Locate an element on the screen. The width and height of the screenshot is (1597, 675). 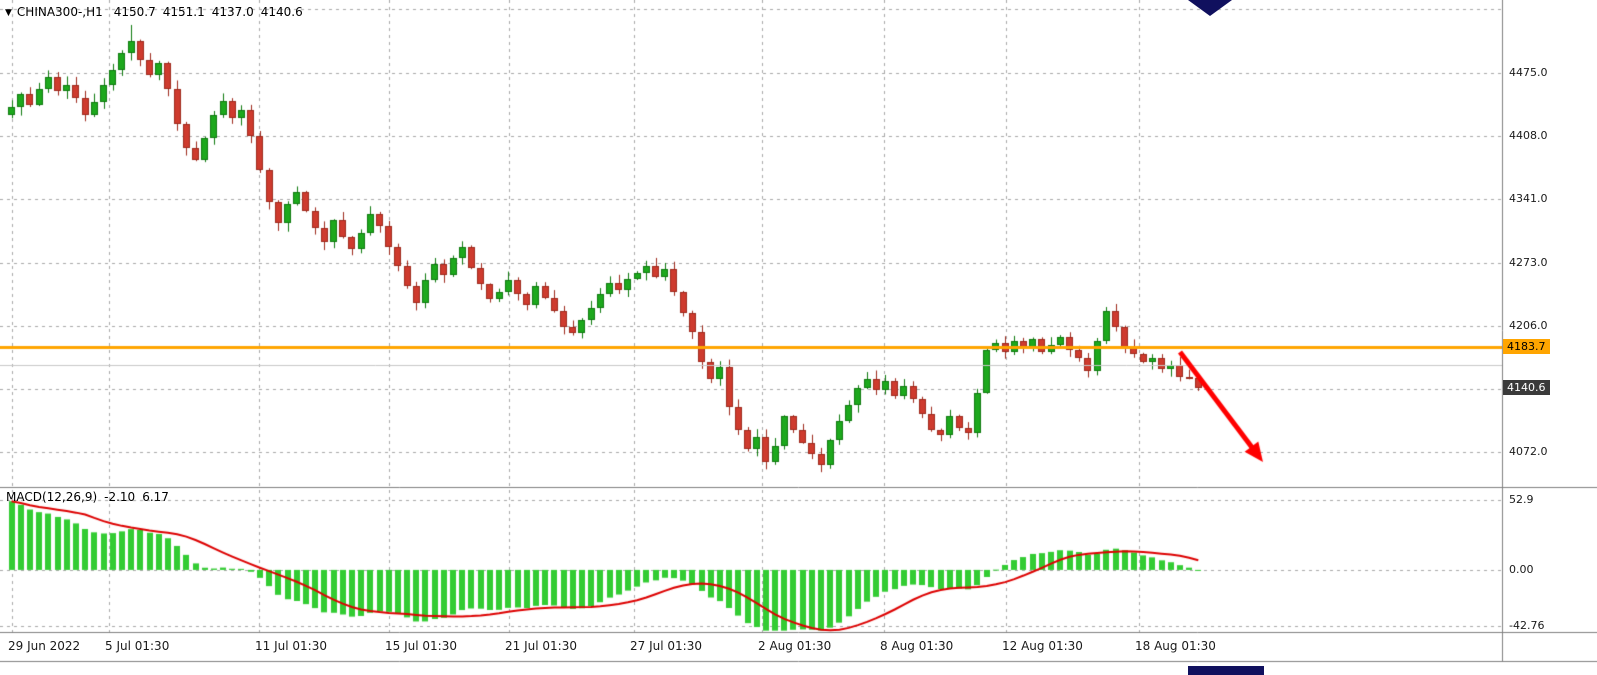
time-tick-label: 5 Jul 01:30 is located at coordinates (137, 646).